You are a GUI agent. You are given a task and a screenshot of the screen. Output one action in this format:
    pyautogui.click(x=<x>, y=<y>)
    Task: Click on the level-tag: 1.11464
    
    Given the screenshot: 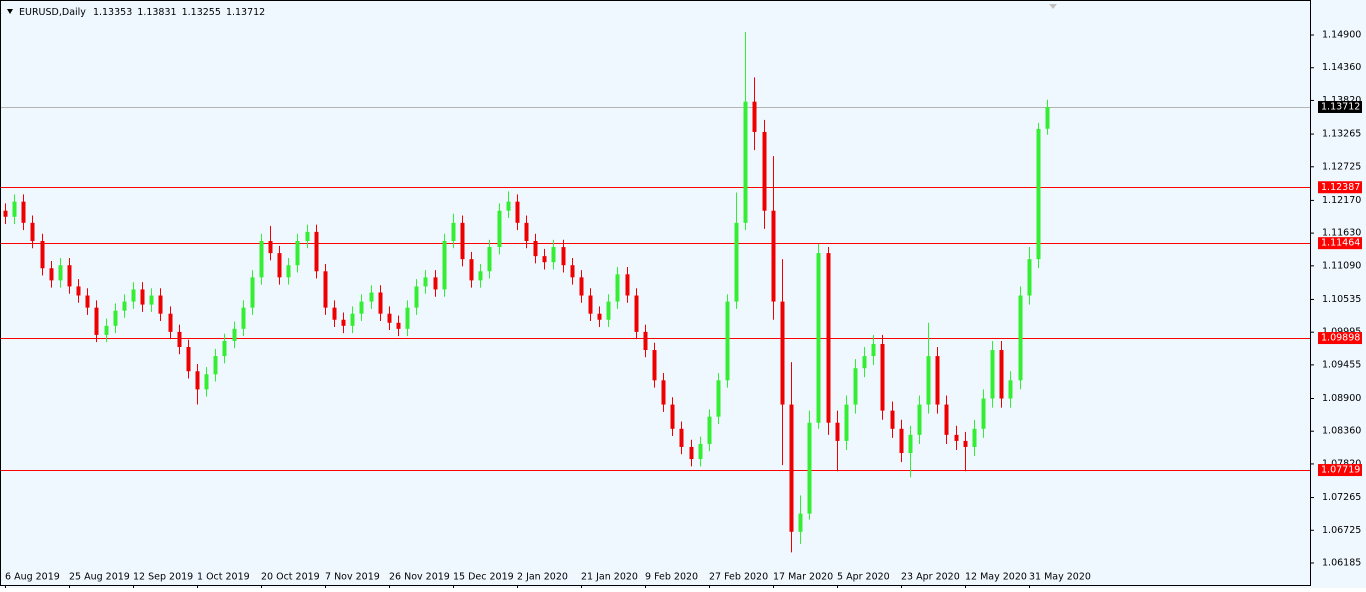 What is the action you would take?
    pyautogui.click(x=1340, y=243)
    